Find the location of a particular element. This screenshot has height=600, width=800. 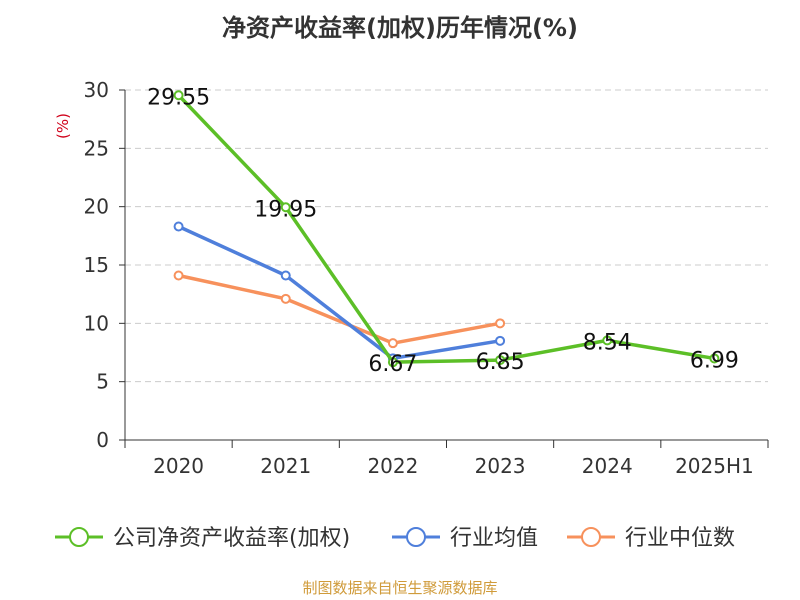

x-tick-label: 2022 is located at coordinates (392, 466).